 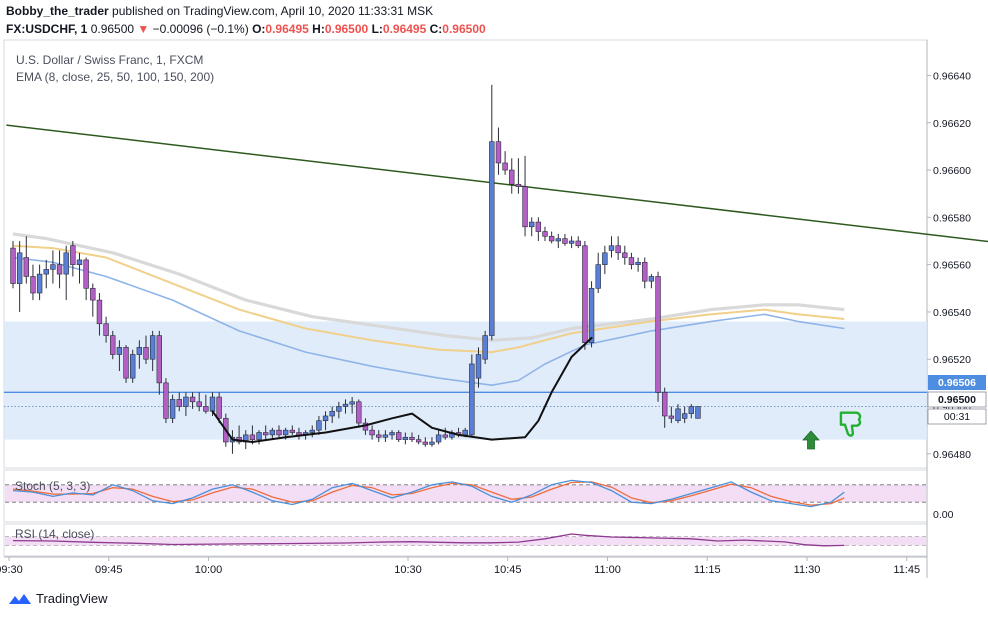 I want to click on symbol-legend: U.S. Dollar / Swiss Franc, 1, FXCM, so click(x=110, y=60).